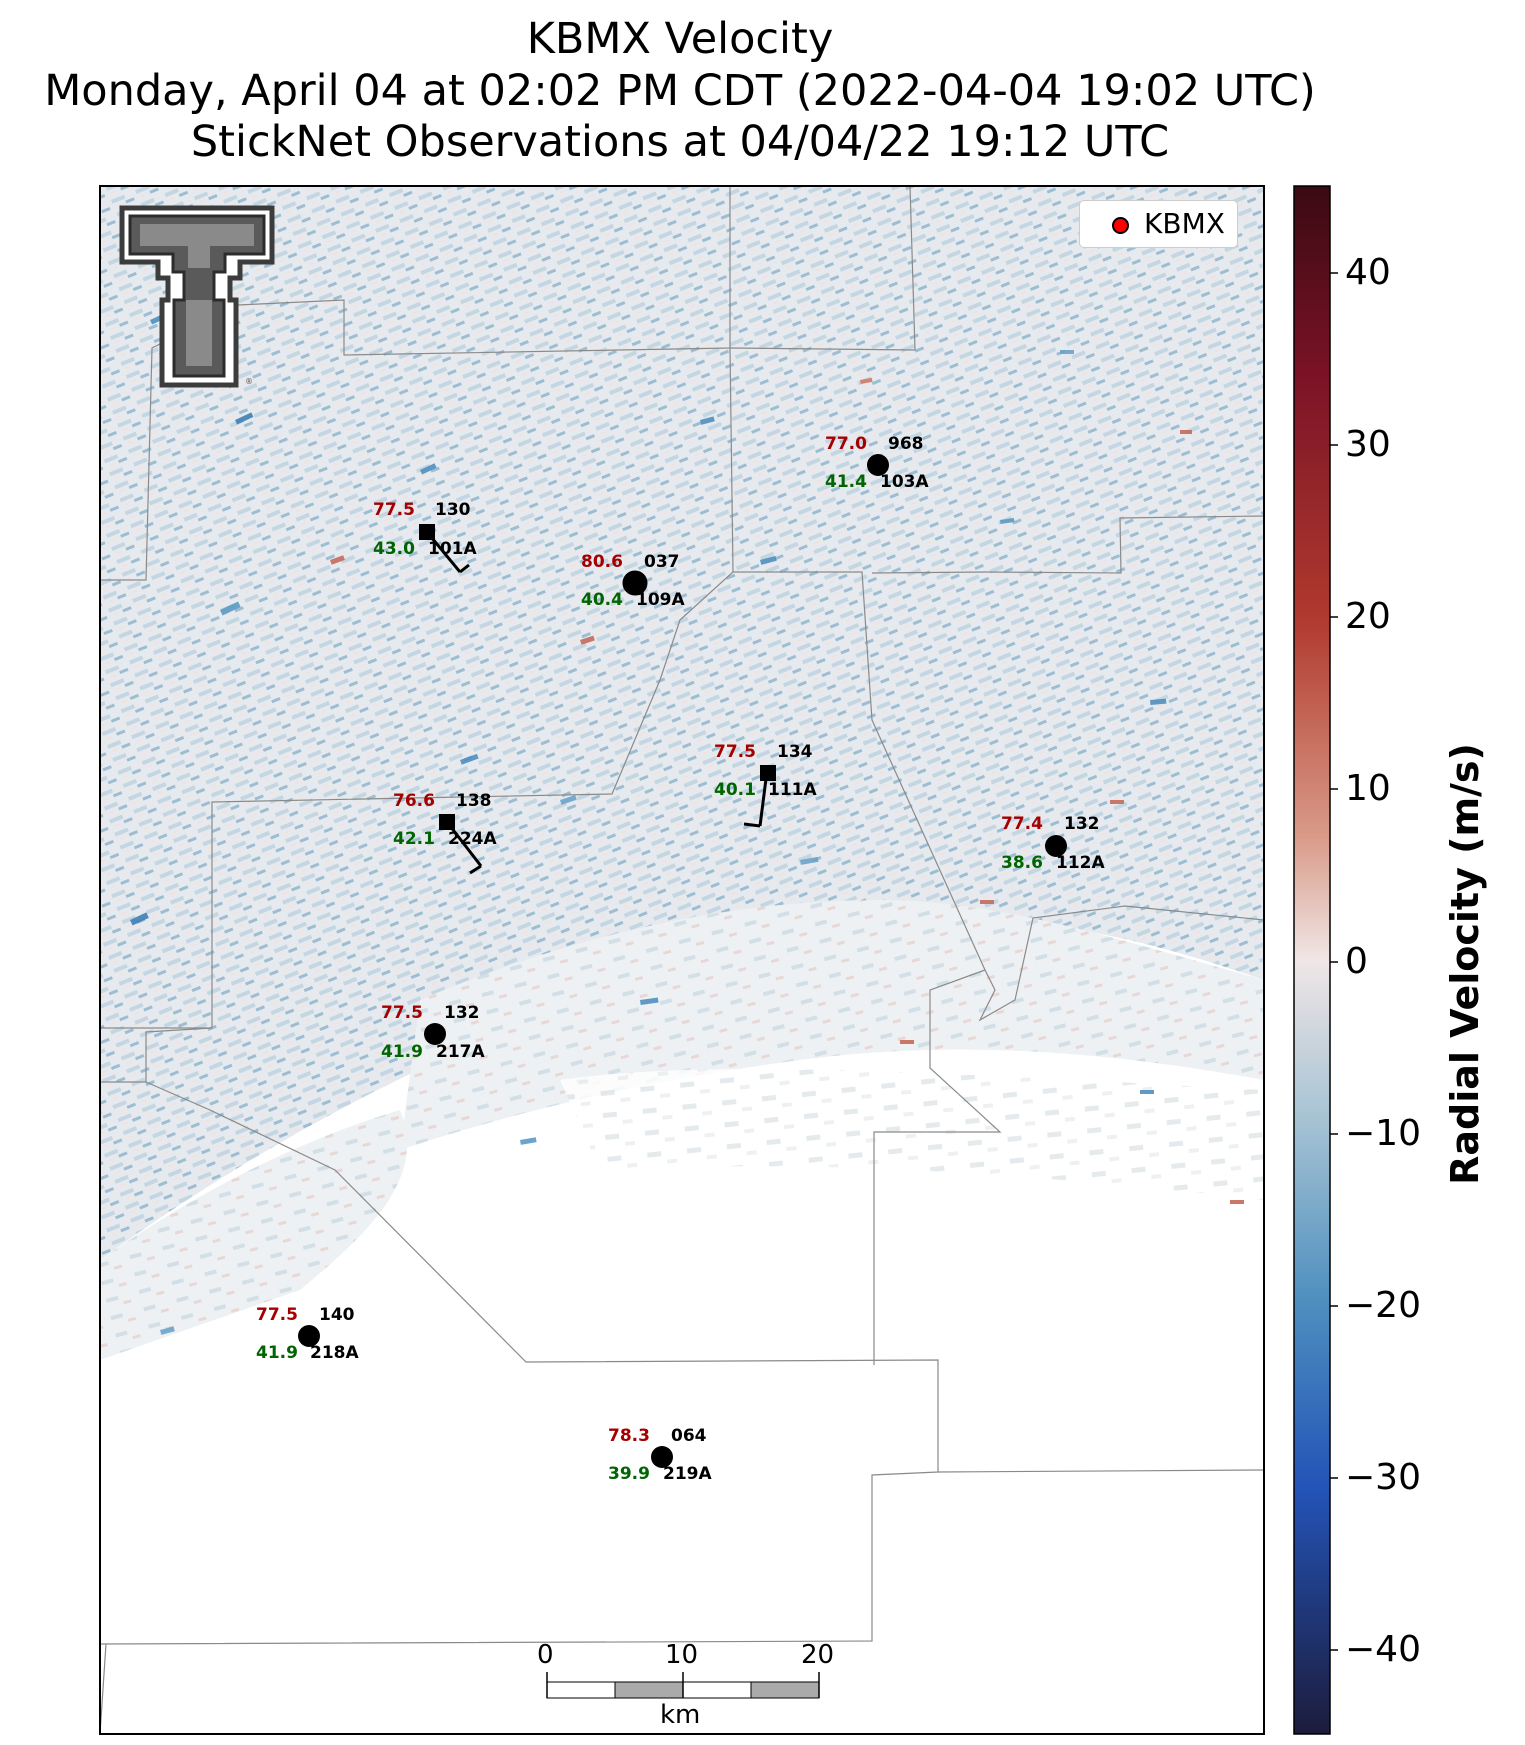 This screenshot has height=1745, width=1525. I want to click on station-217A-marker, so click(435, 1034).